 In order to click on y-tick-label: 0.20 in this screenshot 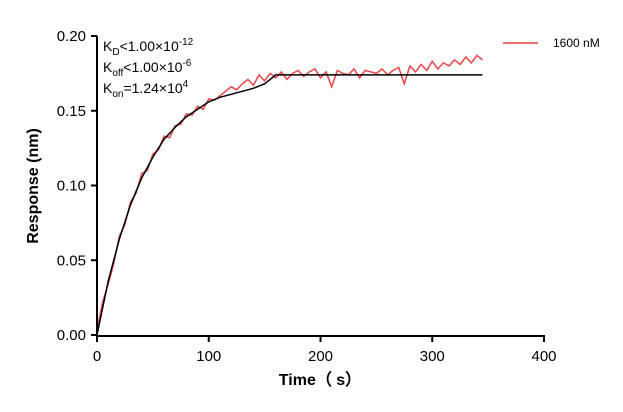, I will do `click(71, 36)`.